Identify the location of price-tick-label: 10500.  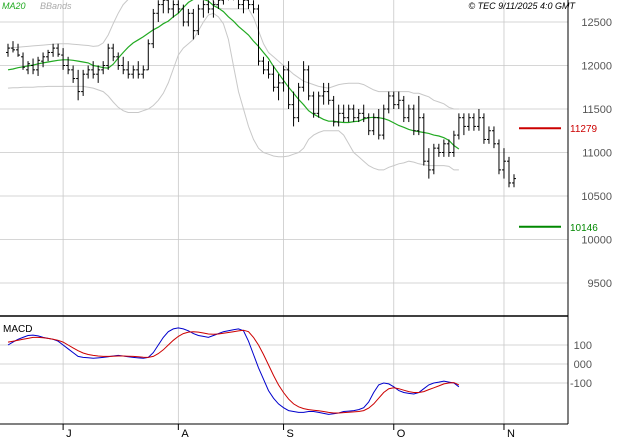
(596, 197).